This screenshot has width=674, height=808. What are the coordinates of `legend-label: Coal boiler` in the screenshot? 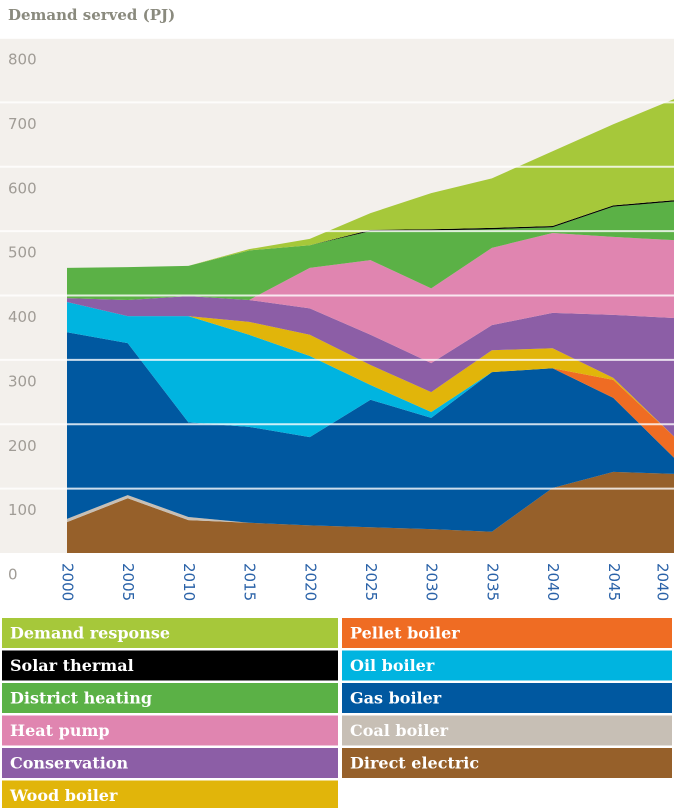 It's located at (399, 730).